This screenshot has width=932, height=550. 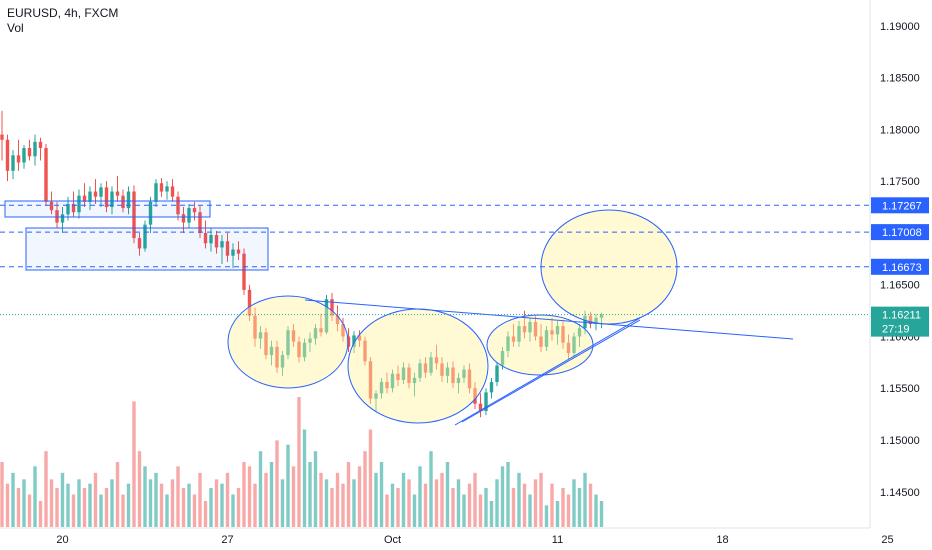 I want to click on price-level-tag-label: 1.17267, so click(x=902, y=206).